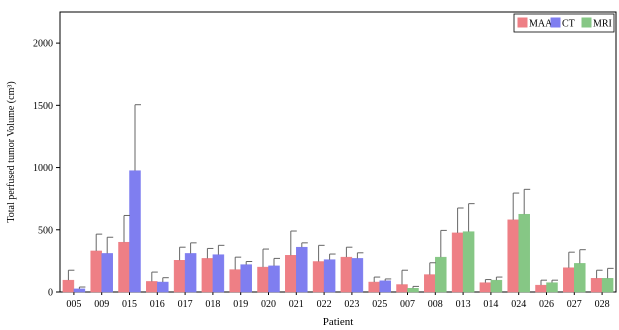 The image size is (619, 330). What do you see at coordinates (43, 168) in the screenshot?
I see `y-tick-label: 1000` at bounding box center [43, 168].